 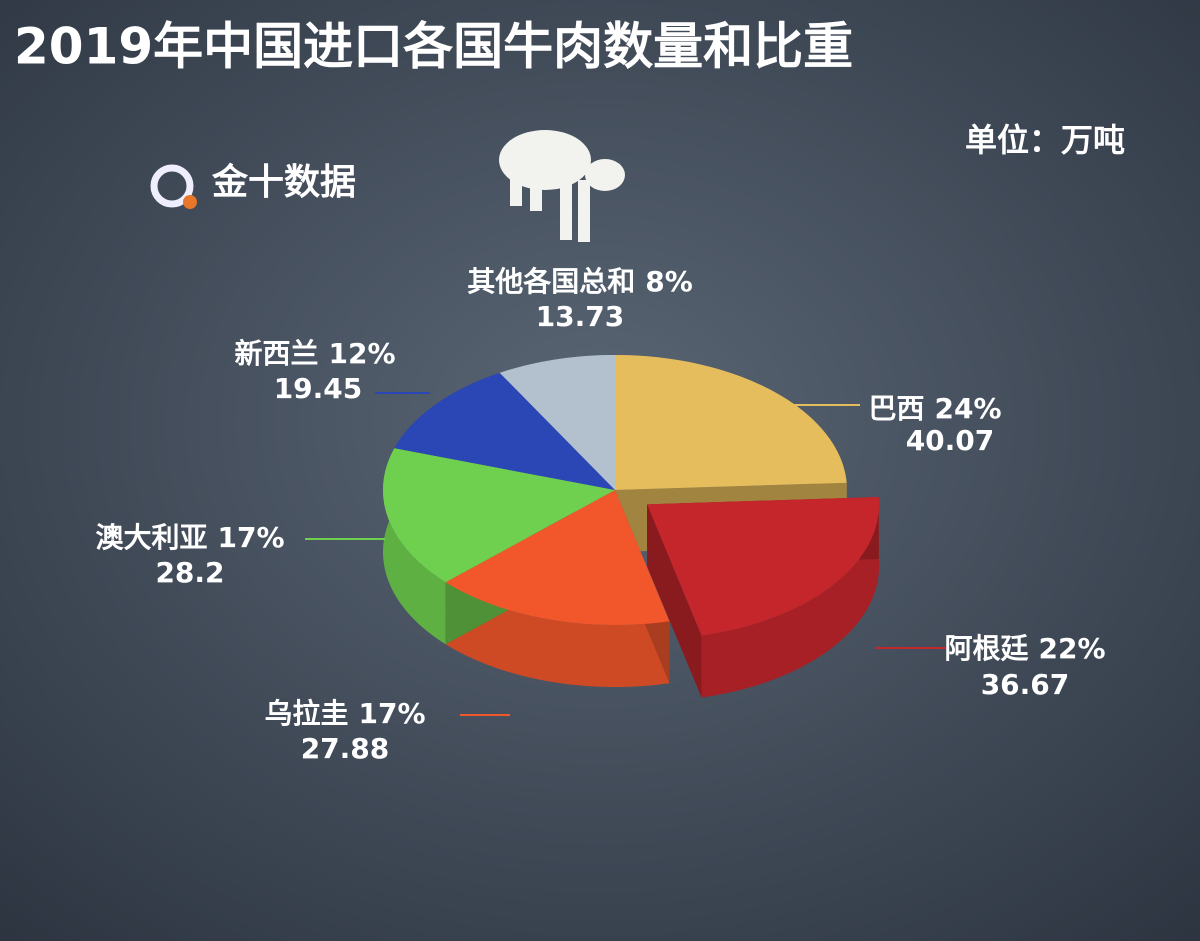 What do you see at coordinates (669, 281) in the screenshot?
I see `share-label: 8%` at bounding box center [669, 281].